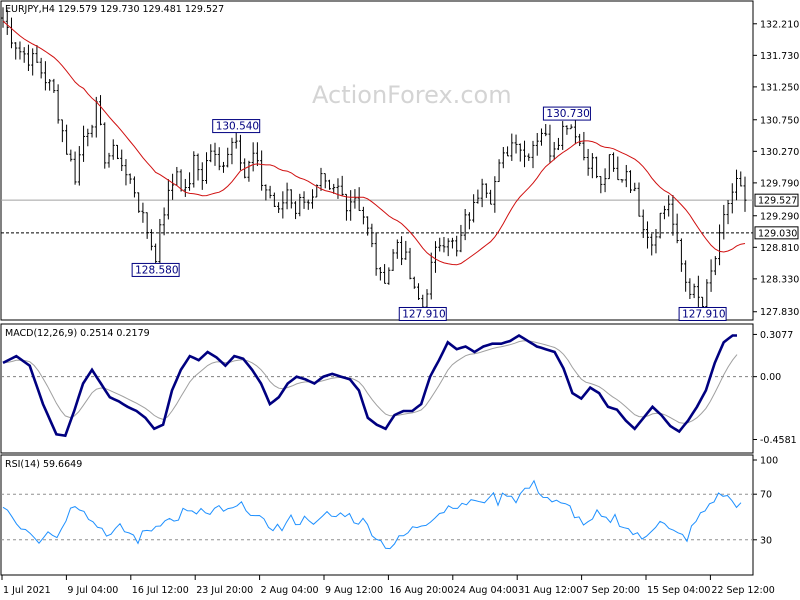  Describe the element at coordinates (224, 590) in the screenshot. I see `x-tick-label: 23 Jul 20:00` at that location.